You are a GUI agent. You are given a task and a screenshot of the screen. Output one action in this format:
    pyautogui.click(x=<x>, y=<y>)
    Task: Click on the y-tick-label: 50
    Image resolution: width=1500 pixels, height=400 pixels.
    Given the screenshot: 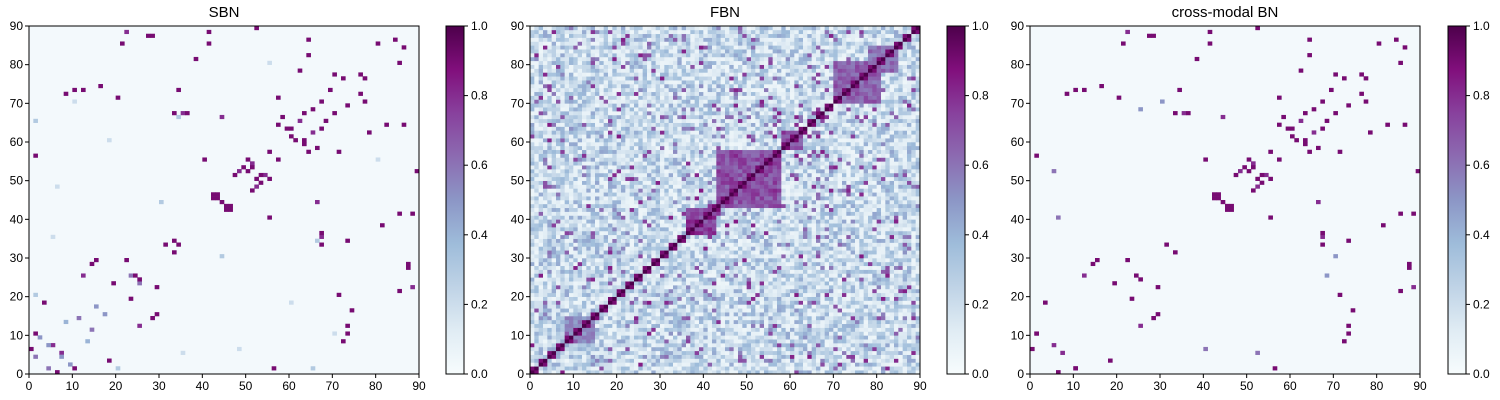 What is the action you would take?
    pyautogui.click(x=17, y=181)
    